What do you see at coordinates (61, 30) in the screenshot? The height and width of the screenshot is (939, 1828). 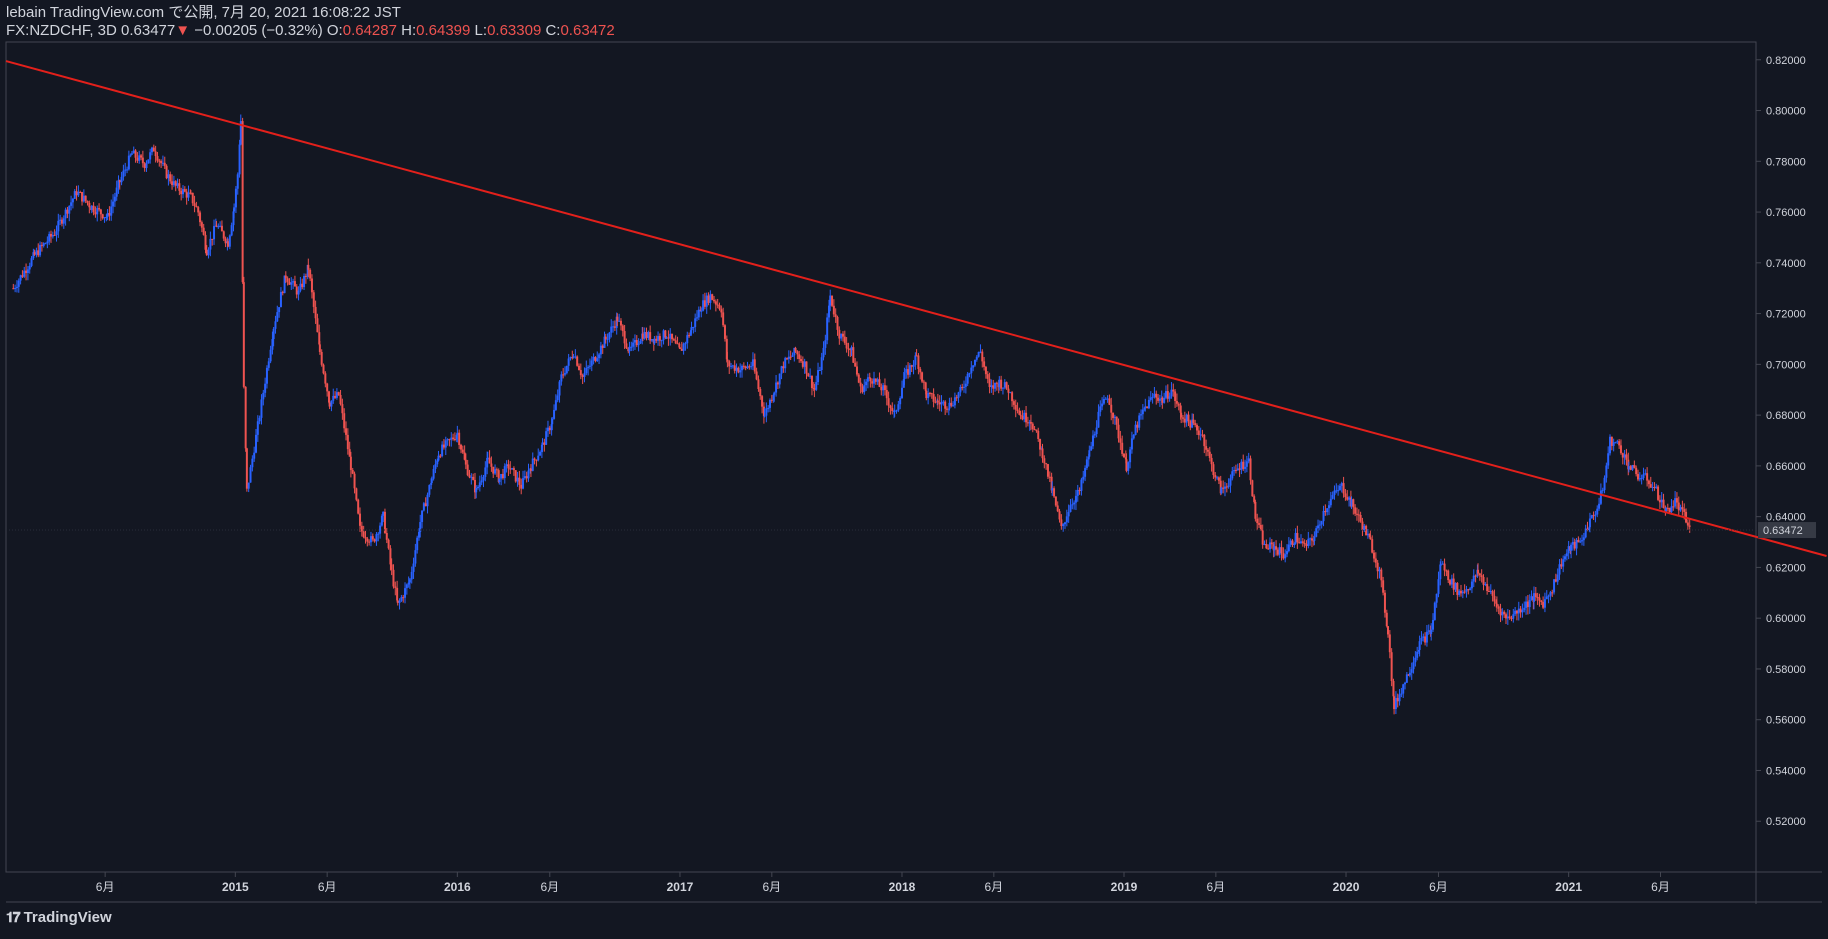 I see `symbol-label: FX:NZDCHF, 3D` at bounding box center [61, 30].